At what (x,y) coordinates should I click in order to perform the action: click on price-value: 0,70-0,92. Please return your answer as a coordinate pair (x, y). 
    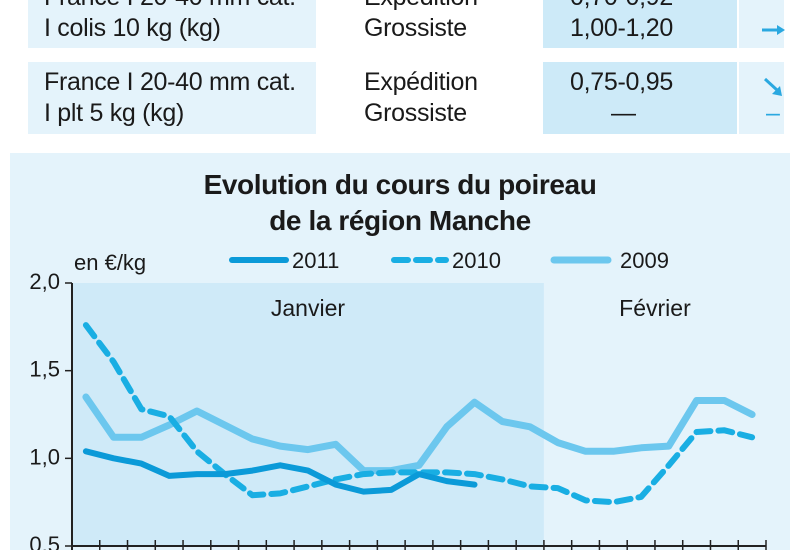
    Looking at the image, I should click on (621, 6).